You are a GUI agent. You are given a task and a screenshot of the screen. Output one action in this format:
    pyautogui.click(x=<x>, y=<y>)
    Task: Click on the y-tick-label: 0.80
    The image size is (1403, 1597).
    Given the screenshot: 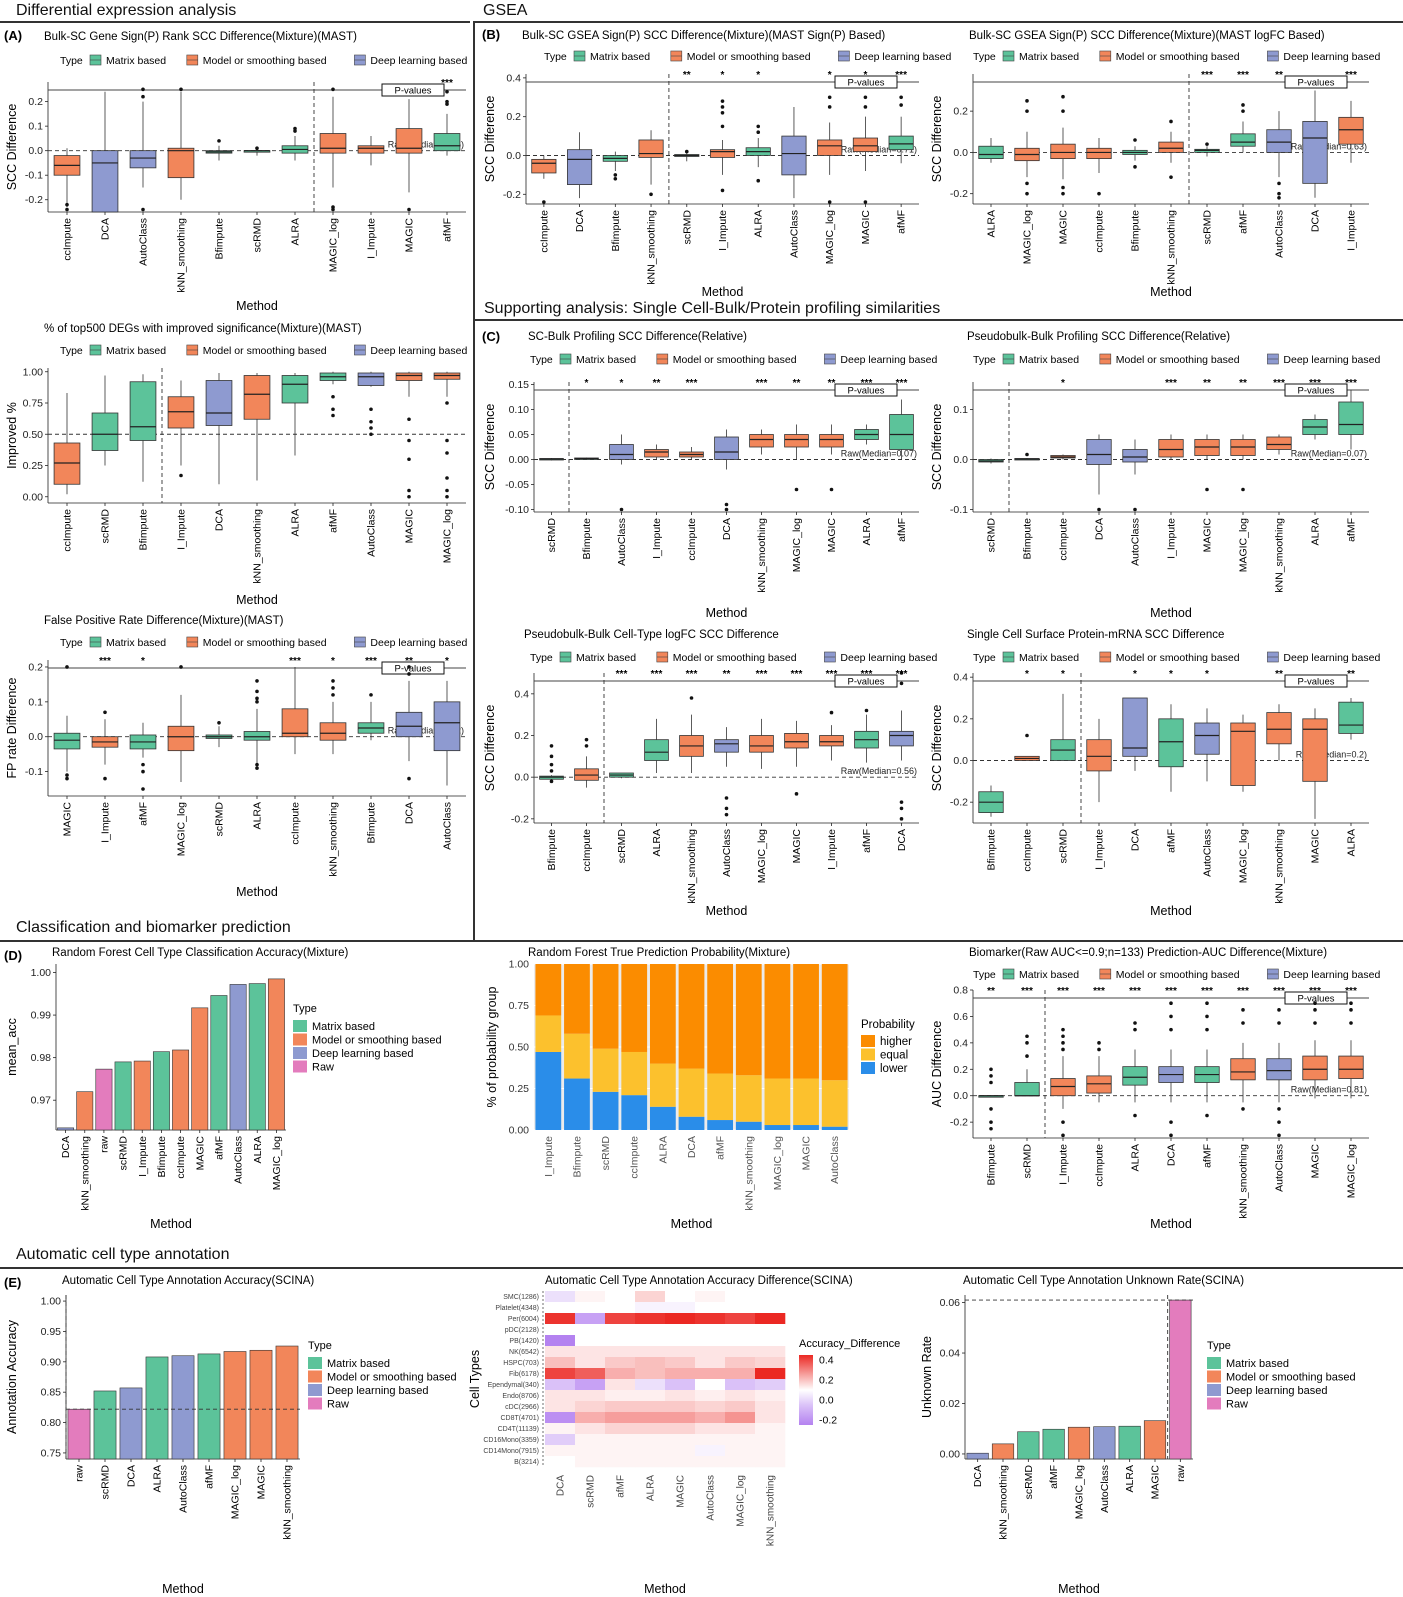 What is the action you would take?
    pyautogui.click(x=51, y=1423)
    